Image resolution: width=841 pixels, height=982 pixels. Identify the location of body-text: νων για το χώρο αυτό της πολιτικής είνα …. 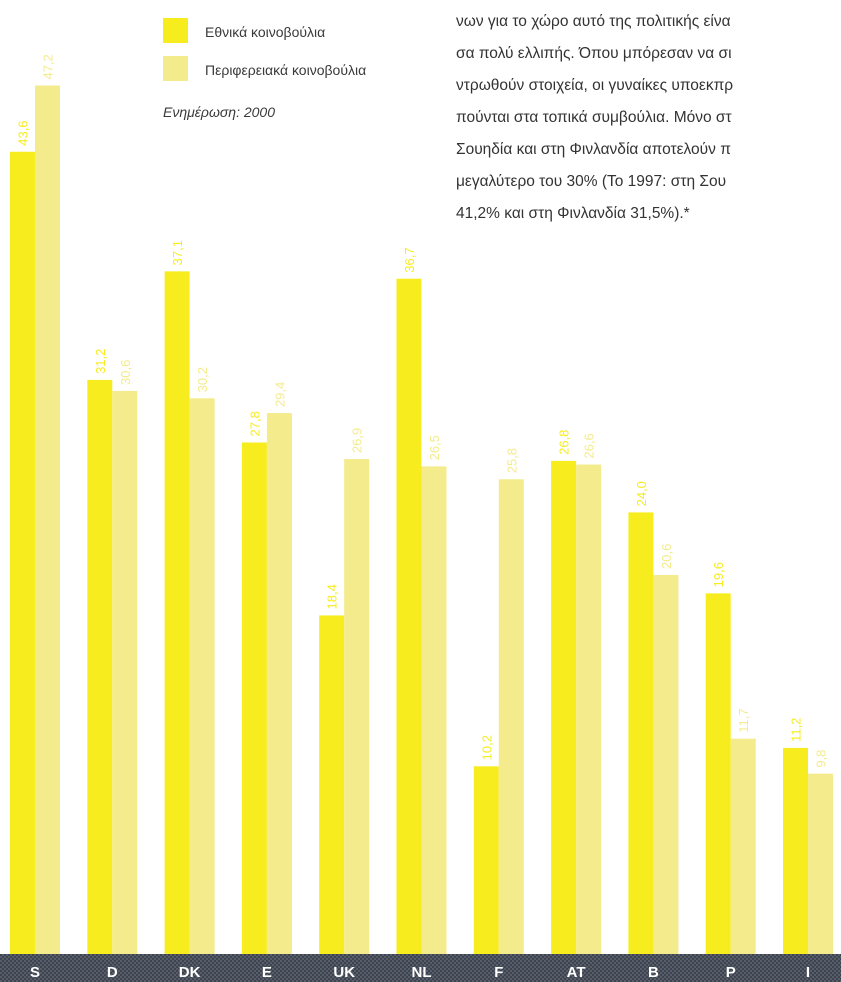
(648, 118).